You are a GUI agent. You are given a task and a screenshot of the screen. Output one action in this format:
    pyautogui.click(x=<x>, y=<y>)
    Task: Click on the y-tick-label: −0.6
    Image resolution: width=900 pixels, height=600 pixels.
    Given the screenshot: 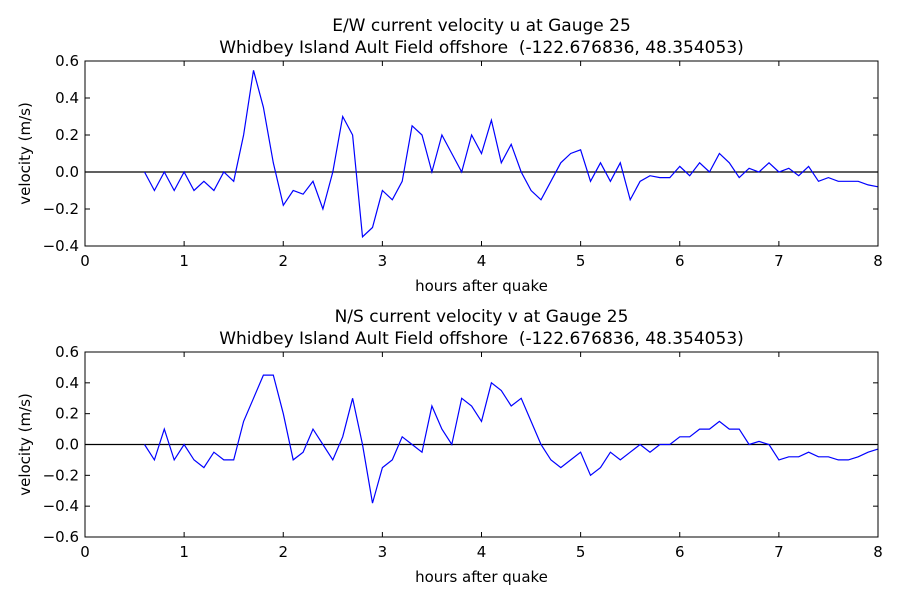 What is the action you would take?
    pyautogui.click(x=61, y=537)
    